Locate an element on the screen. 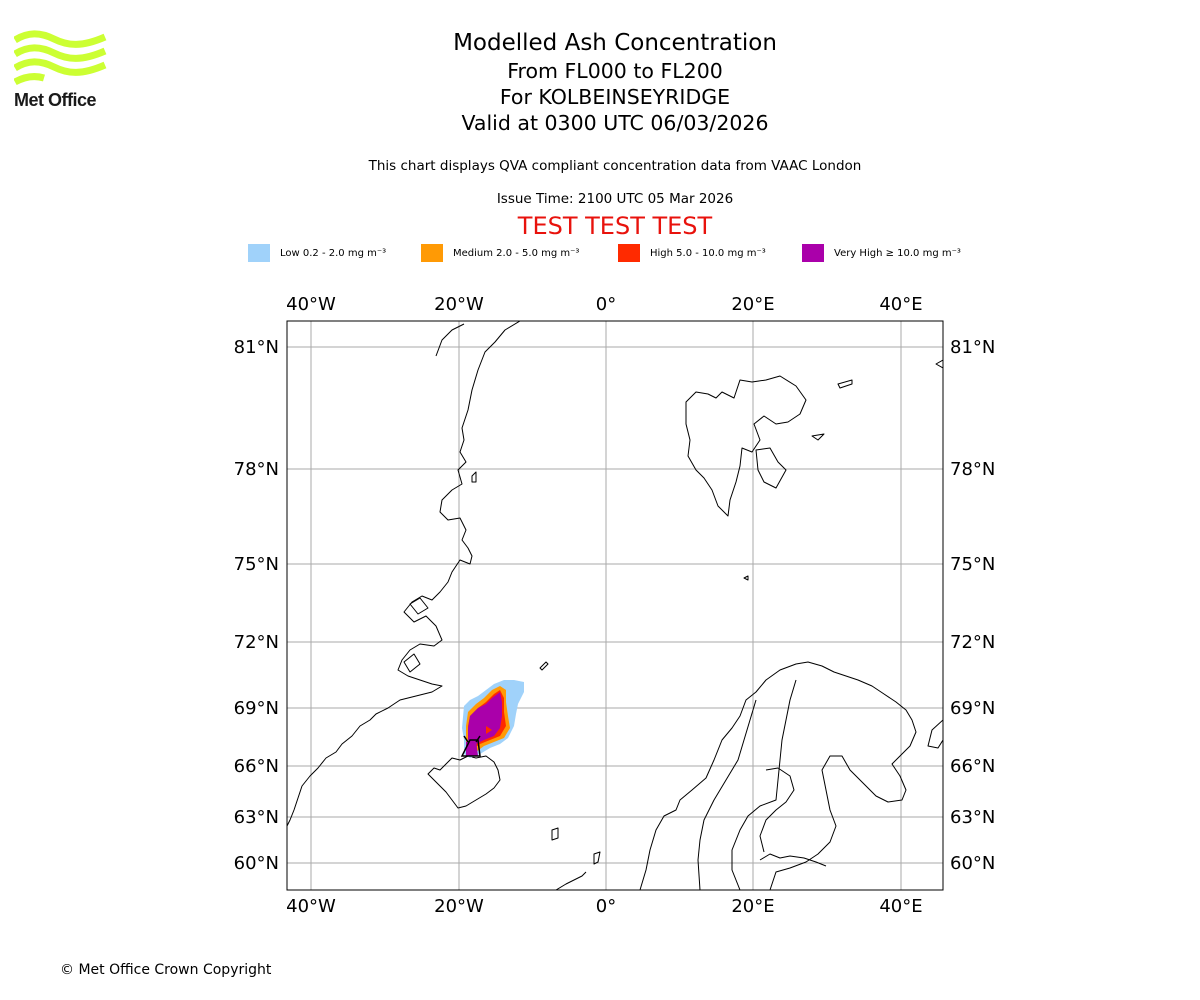 This screenshot has width=1200, height=1000. svalbard-coast is located at coordinates (746, 446).